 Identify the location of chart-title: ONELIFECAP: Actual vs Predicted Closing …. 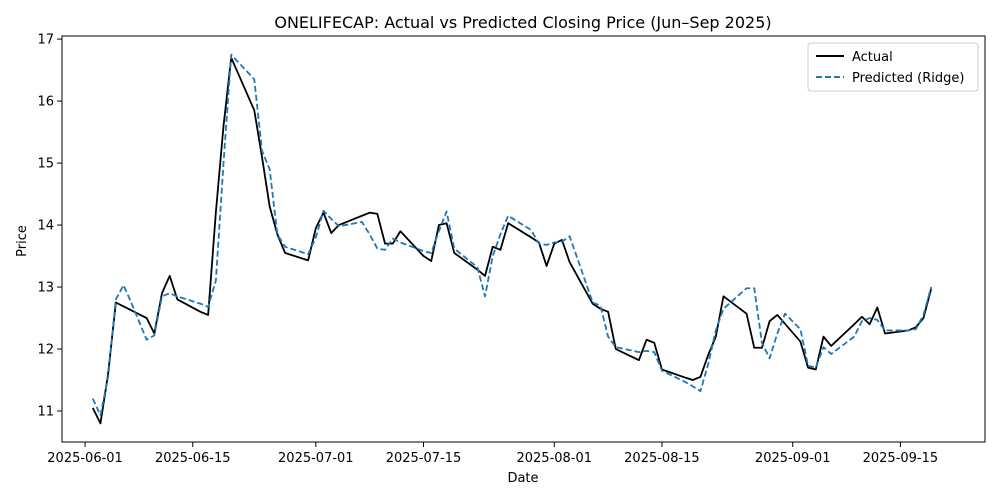
(522, 22).